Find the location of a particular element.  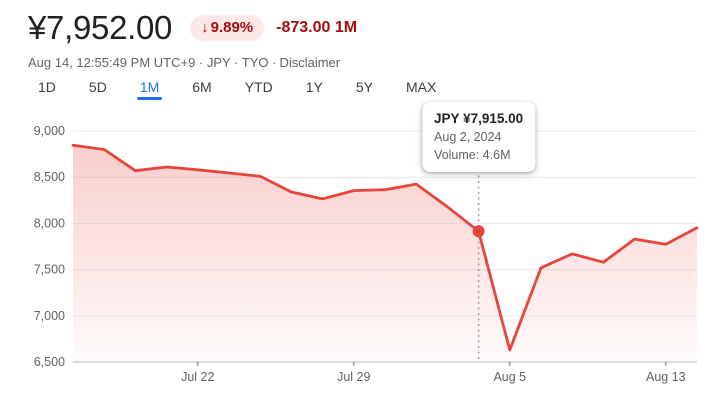

down-arrow-icon: ↓ is located at coordinates (205, 27).